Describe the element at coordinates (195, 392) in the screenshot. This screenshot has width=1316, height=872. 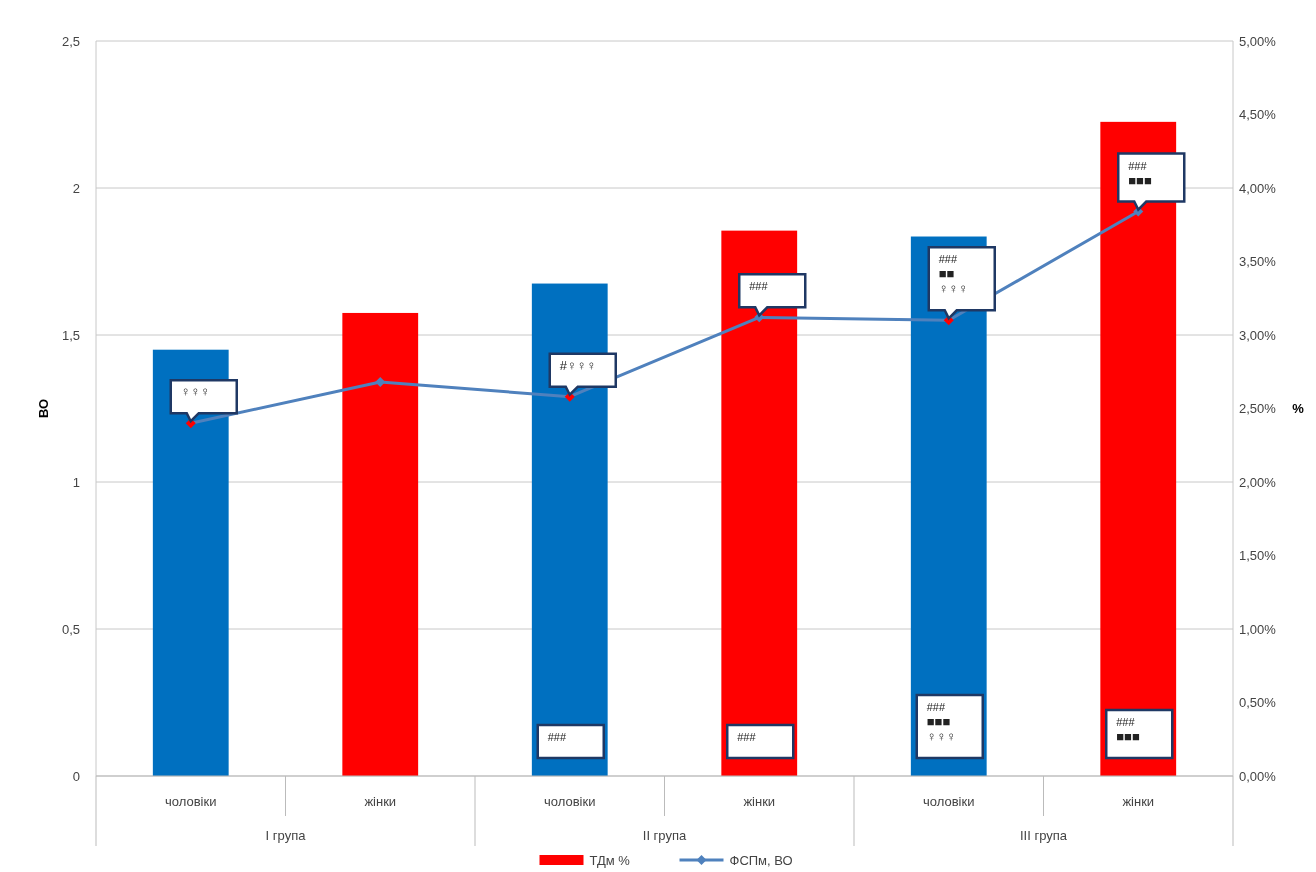
I see `data-label: ♀♀♀` at that location.